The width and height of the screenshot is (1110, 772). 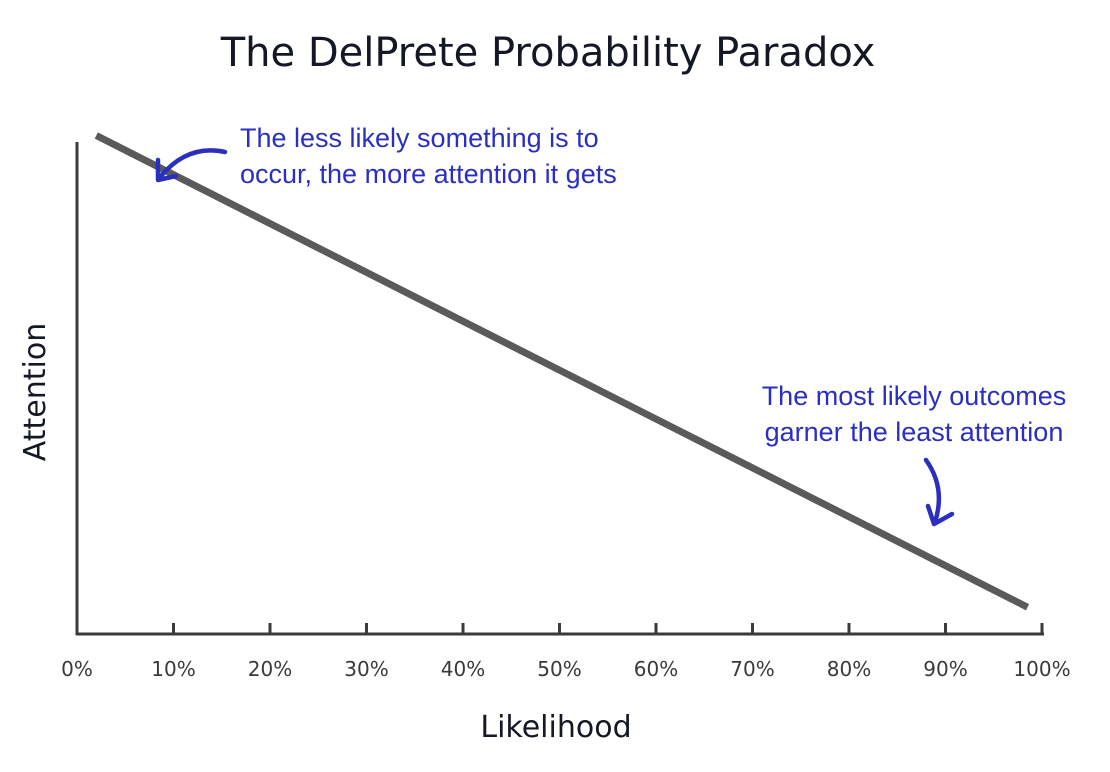 I want to click on curved-arrow-down-icon, so click(x=939, y=492).